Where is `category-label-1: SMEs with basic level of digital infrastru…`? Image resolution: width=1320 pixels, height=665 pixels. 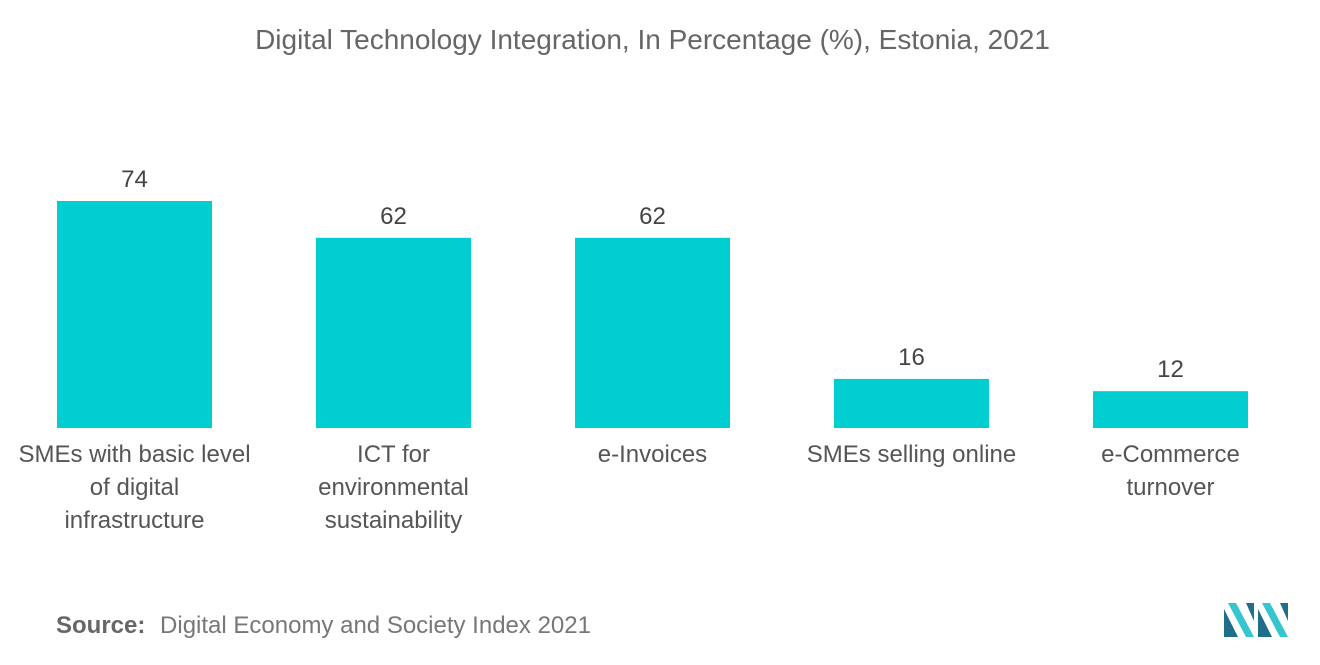 category-label-1: SMEs with basic level of digital infrastru… is located at coordinates (134, 487).